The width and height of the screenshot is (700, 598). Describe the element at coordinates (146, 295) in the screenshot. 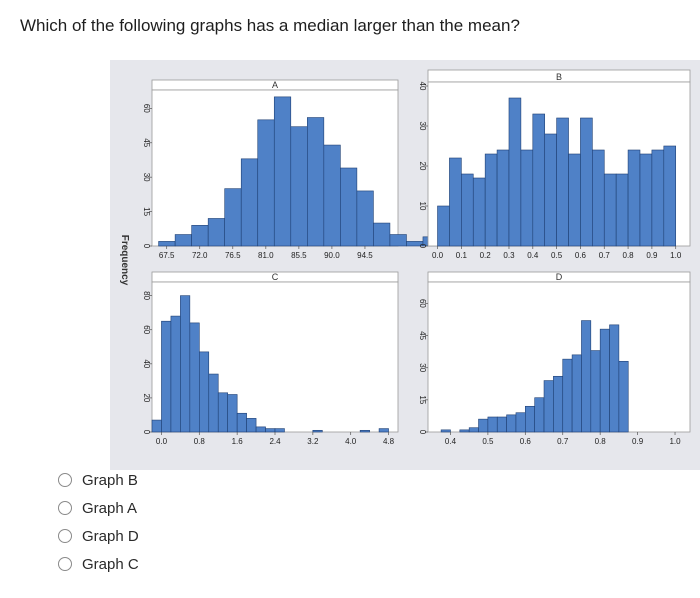

I see `y-tick-label: 80` at that location.